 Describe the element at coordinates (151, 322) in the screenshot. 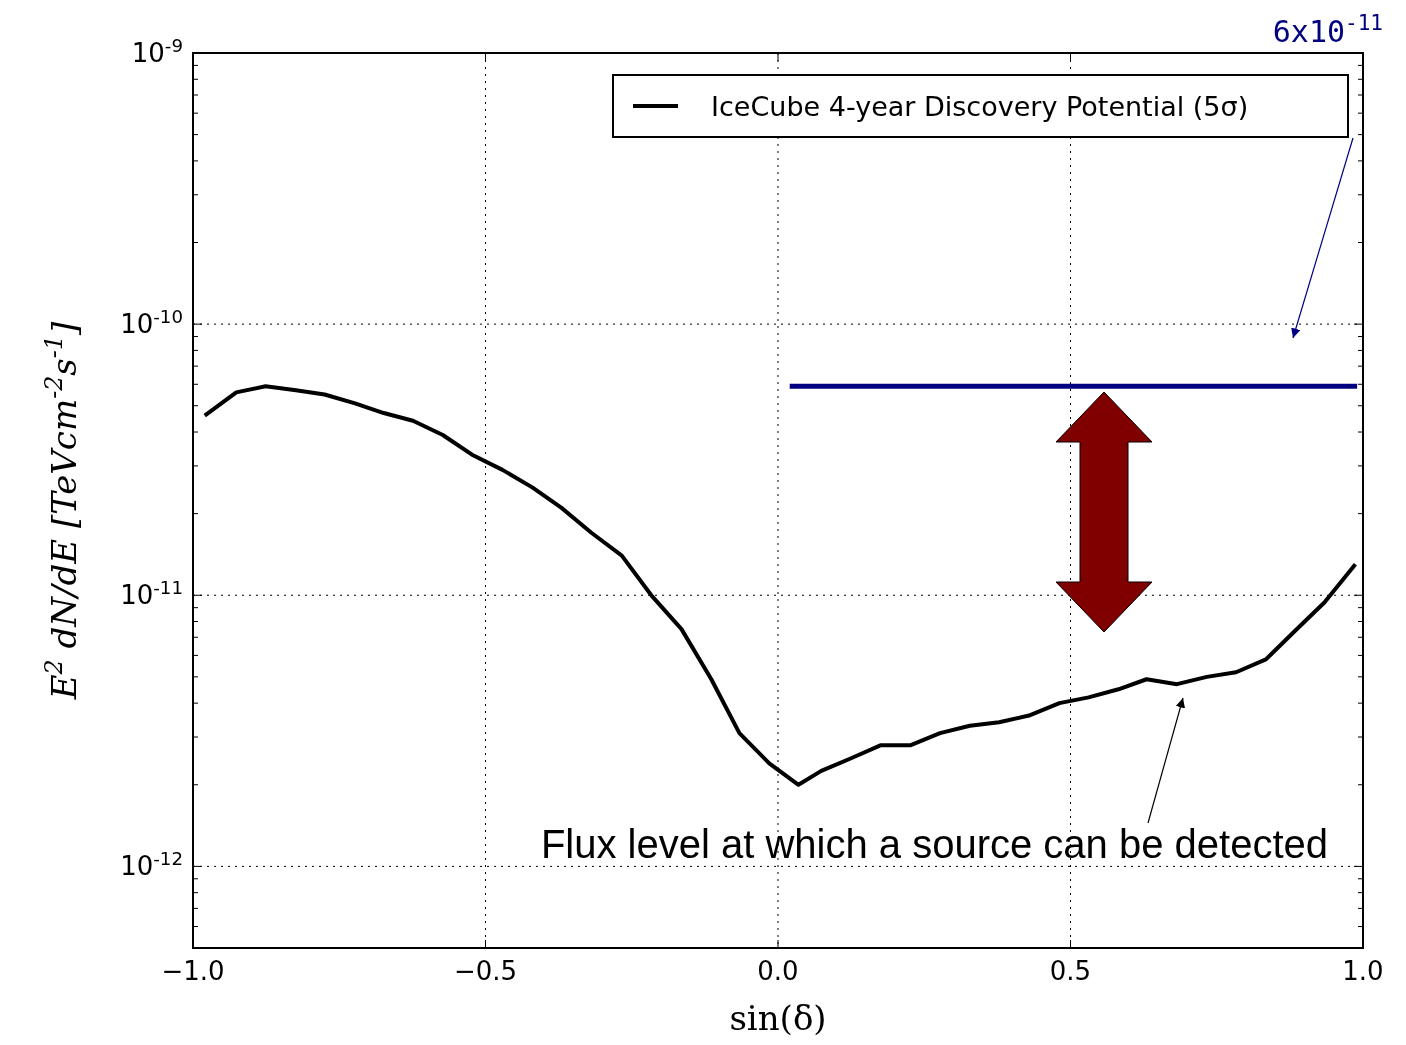

I see `y-tick-label: 10$^{-10}$` at that location.